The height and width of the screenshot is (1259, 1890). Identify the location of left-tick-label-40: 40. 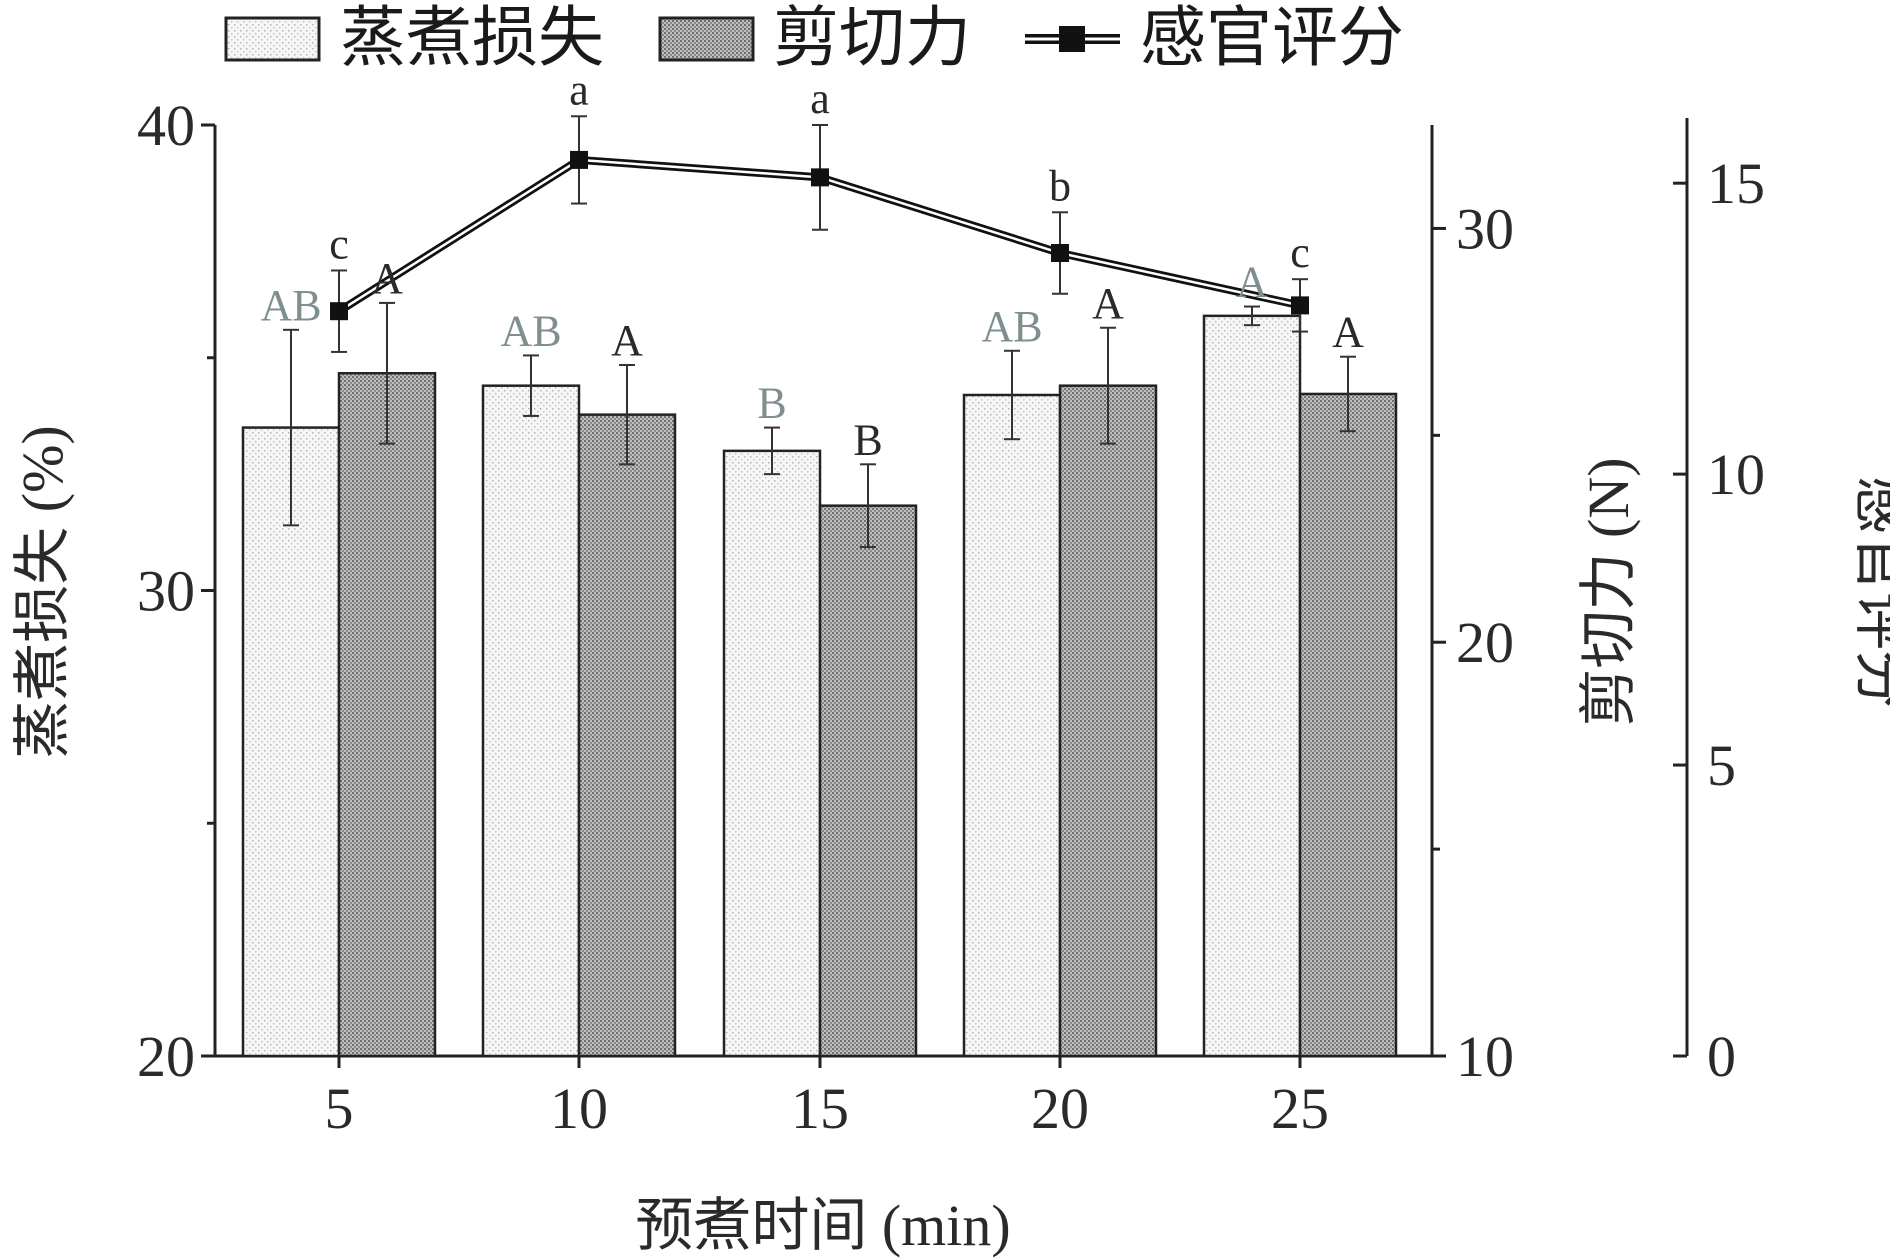
(166, 125).